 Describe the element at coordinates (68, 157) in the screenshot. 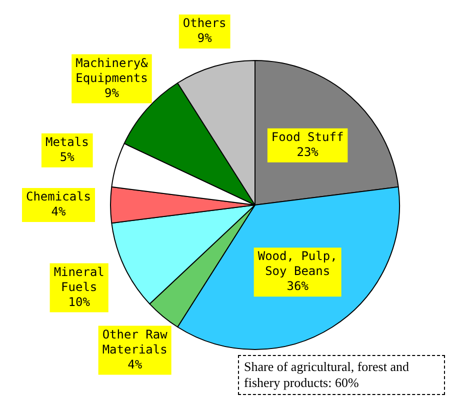

I see `data-label: 5%` at that location.